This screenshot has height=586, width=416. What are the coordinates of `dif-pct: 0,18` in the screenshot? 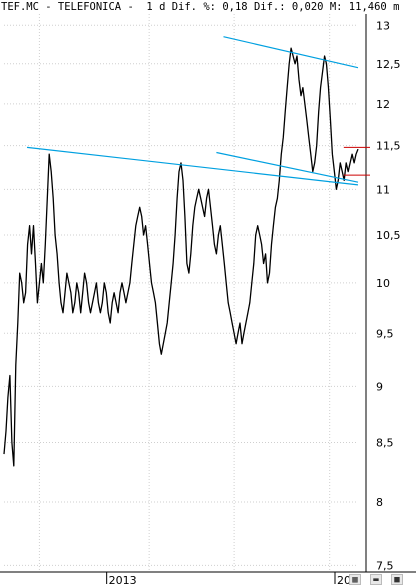 It's located at (235, 7).